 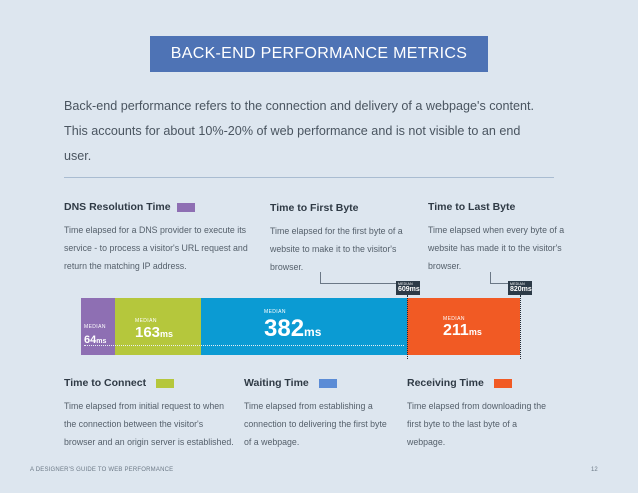 What do you see at coordinates (358, 283) in the screenshot?
I see `first-byte-connector-h` at bounding box center [358, 283].